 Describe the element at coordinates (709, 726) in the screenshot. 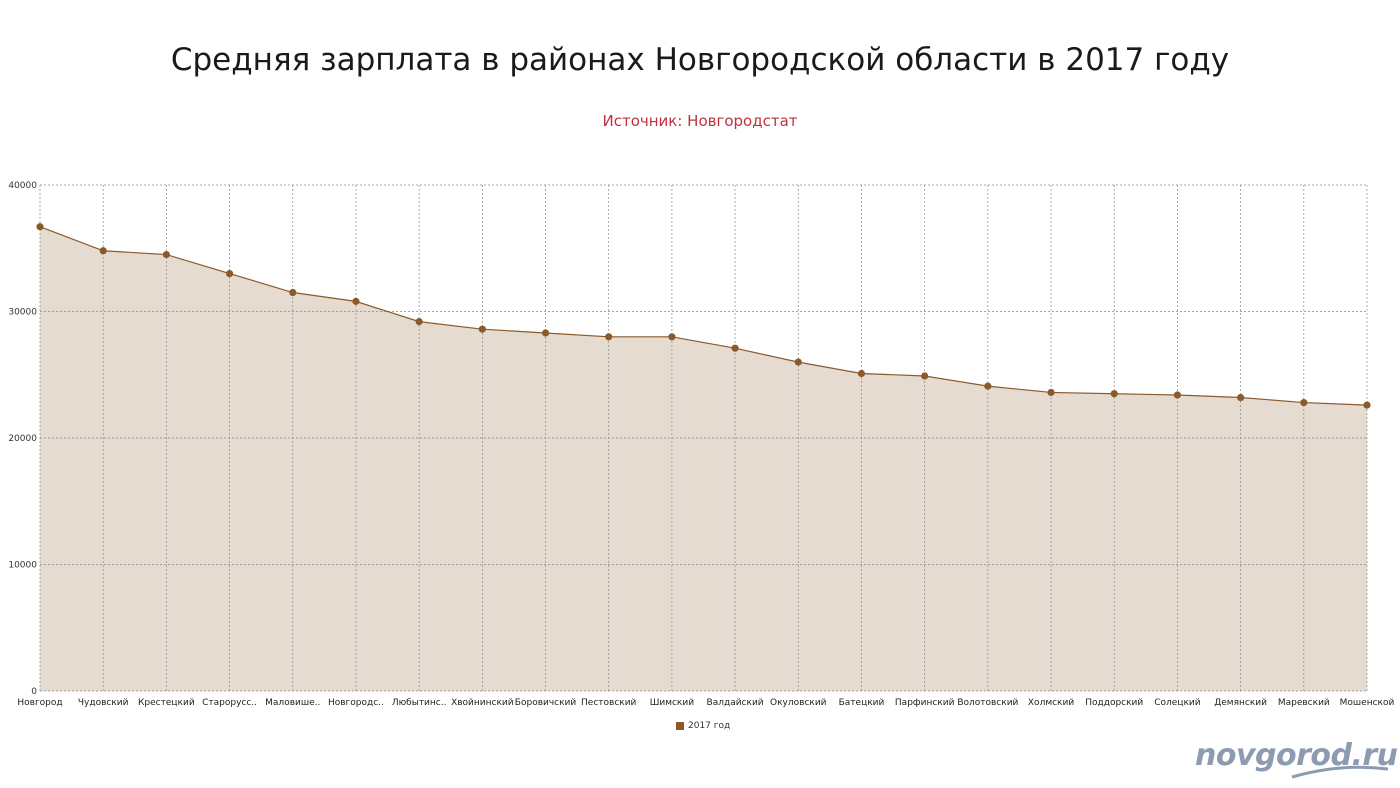

I see `legend-label: 2017 год` at that location.